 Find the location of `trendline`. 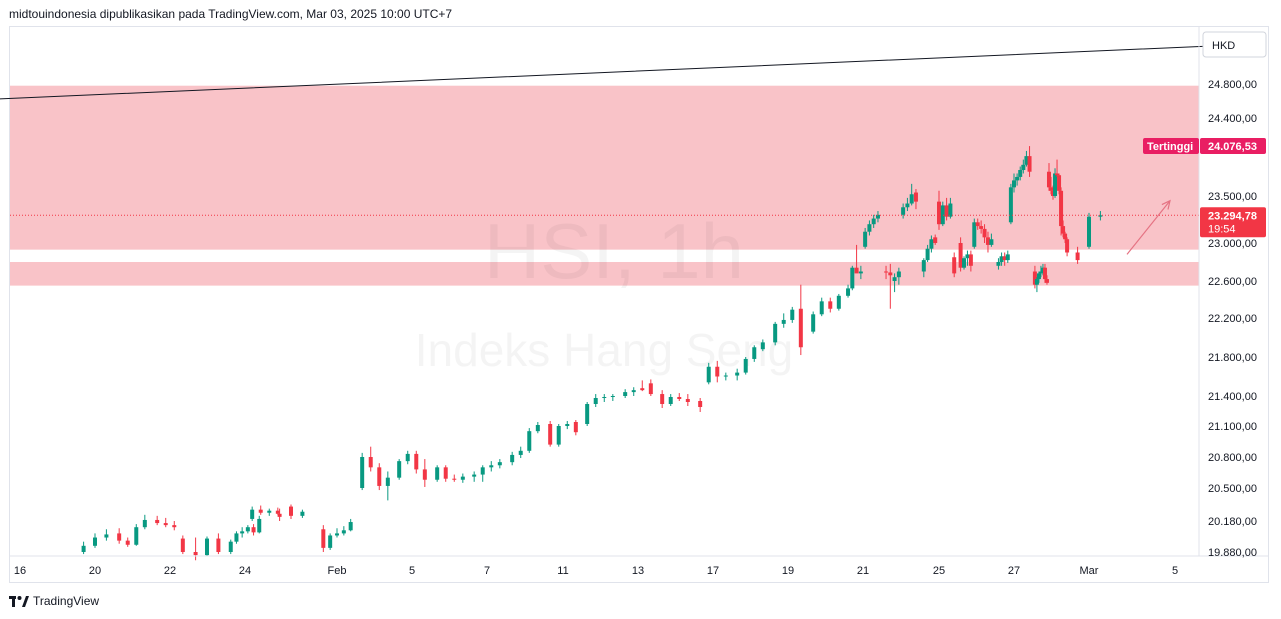

trendline is located at coordinates (609, 72).